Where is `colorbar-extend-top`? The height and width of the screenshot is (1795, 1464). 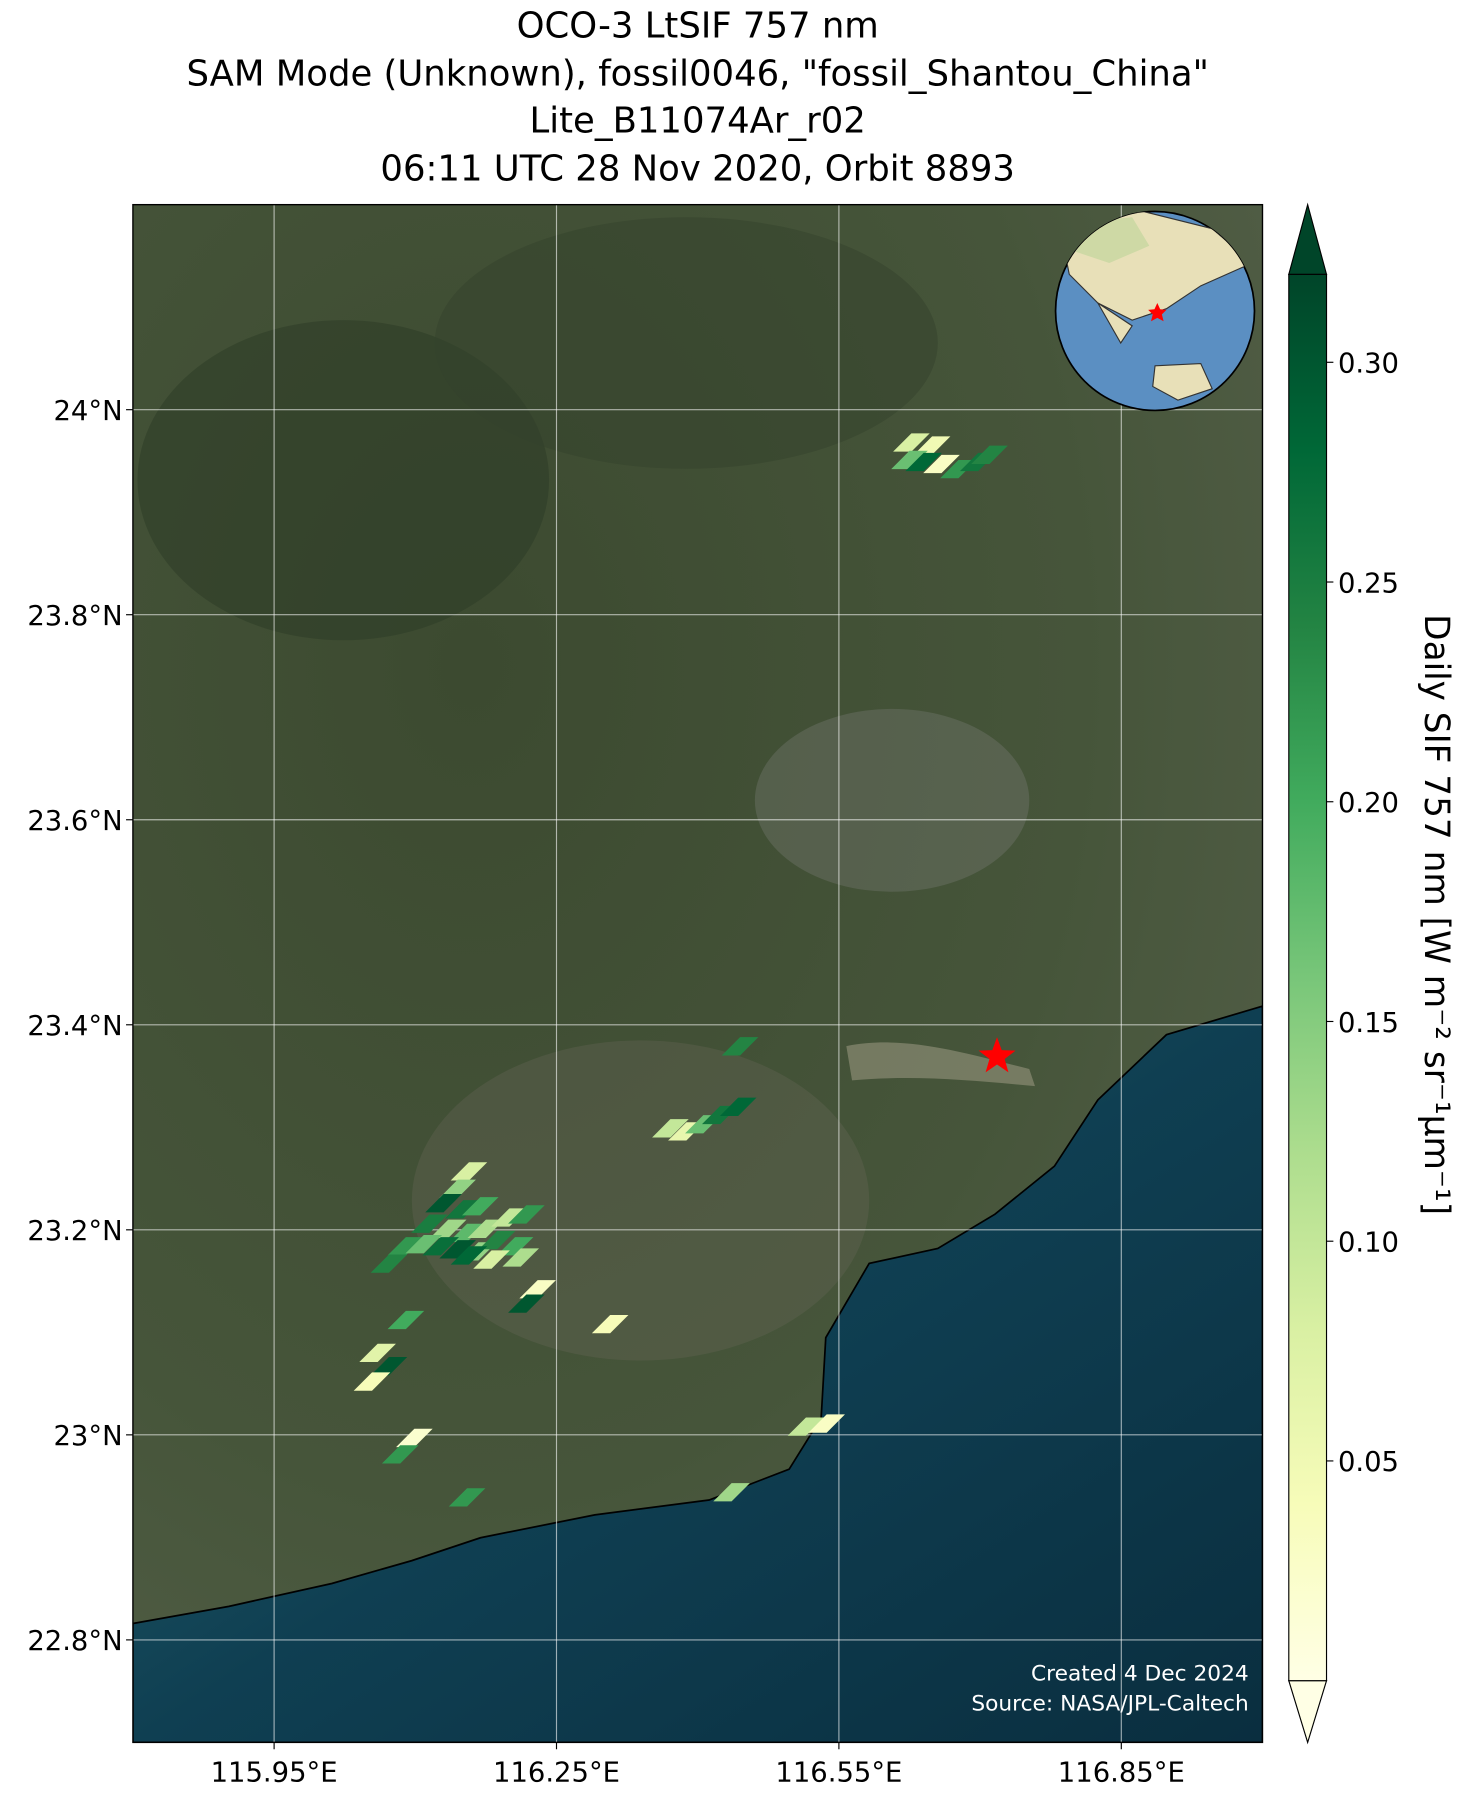
colorbar-extend-top is located at coordinates (1308, 238).